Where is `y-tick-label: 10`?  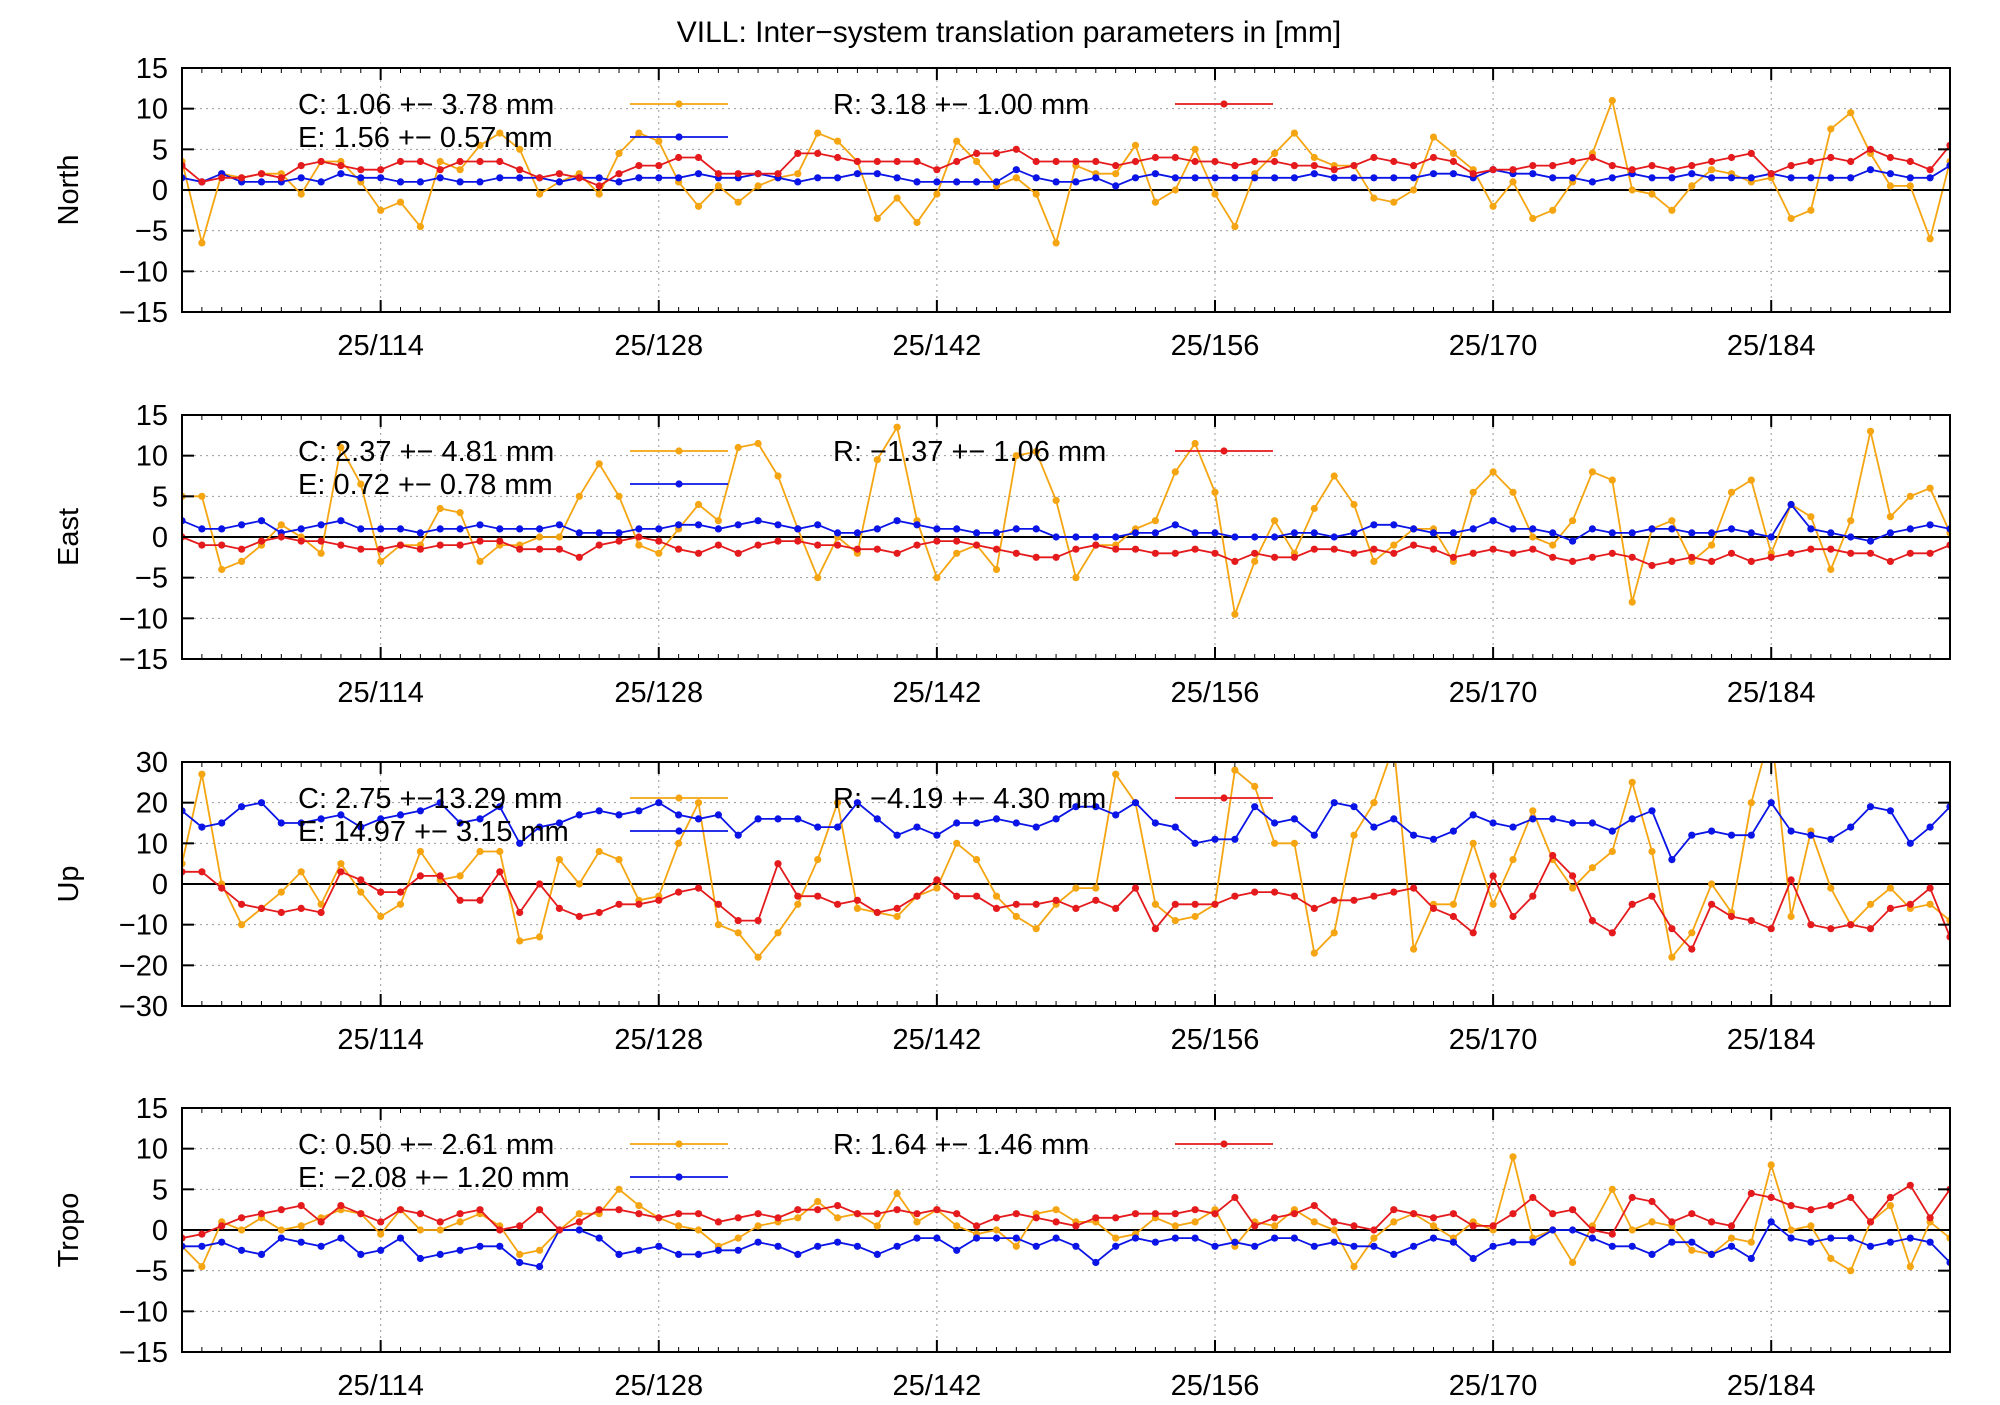 y-tick-label: 10 is located at coordinates (152, 1150).